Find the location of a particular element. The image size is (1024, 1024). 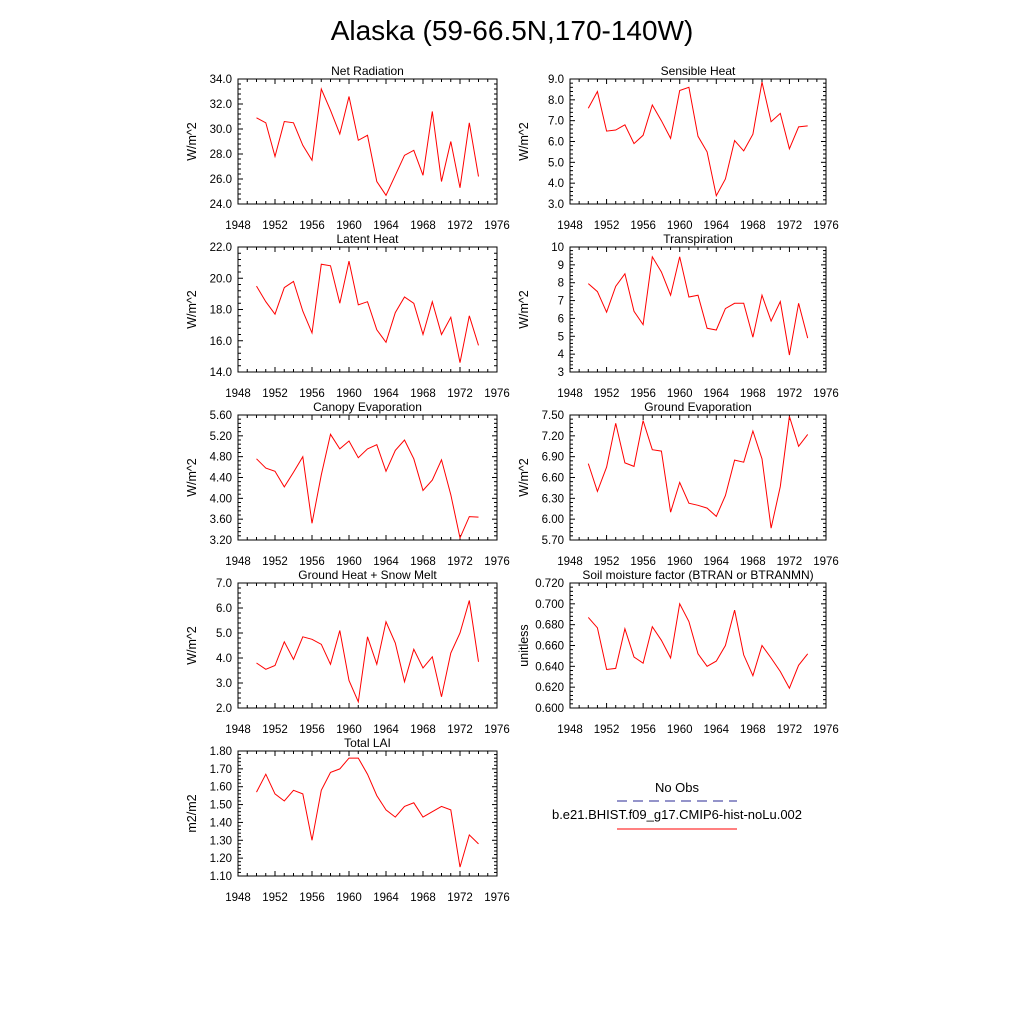

panel-title: Sensible Heat is located at coordinates (698, 71).